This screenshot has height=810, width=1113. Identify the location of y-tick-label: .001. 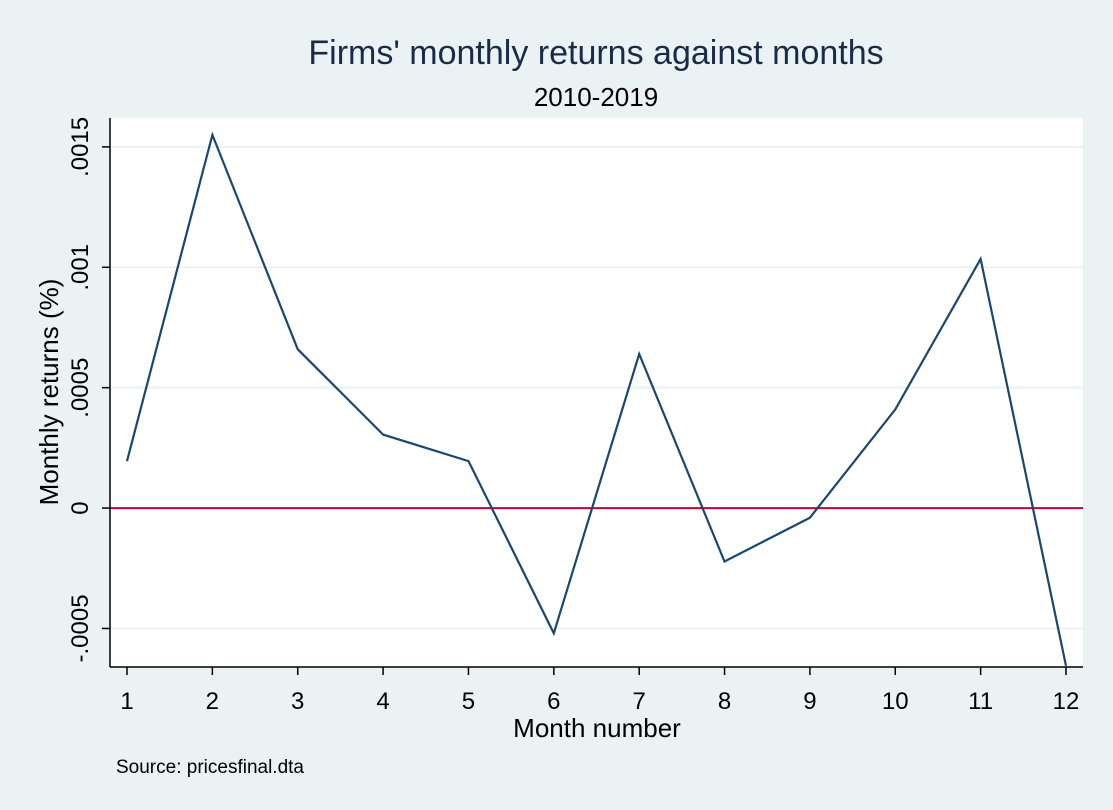
(80, 267).